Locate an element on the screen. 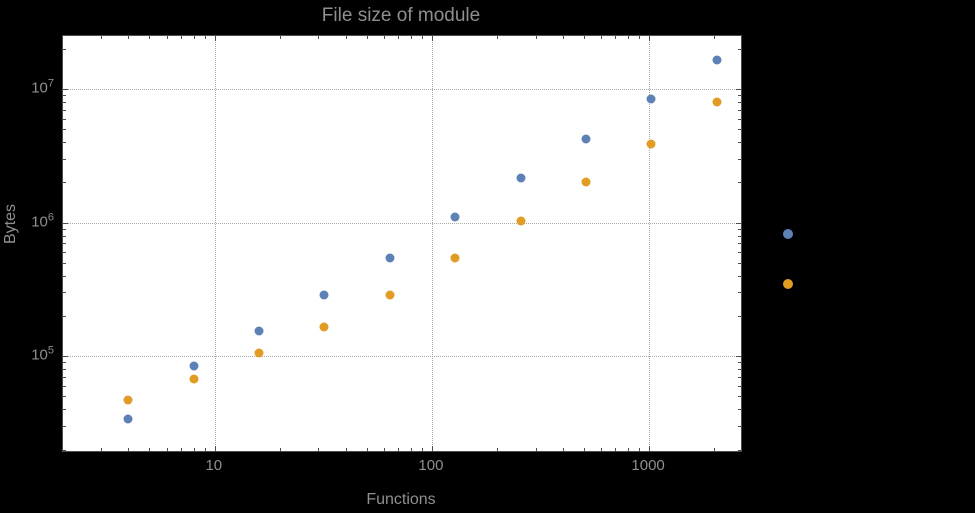 This screenshot has width=975, height=513. y-tick-label: 10⁷ is located at coordinates (42, 87).